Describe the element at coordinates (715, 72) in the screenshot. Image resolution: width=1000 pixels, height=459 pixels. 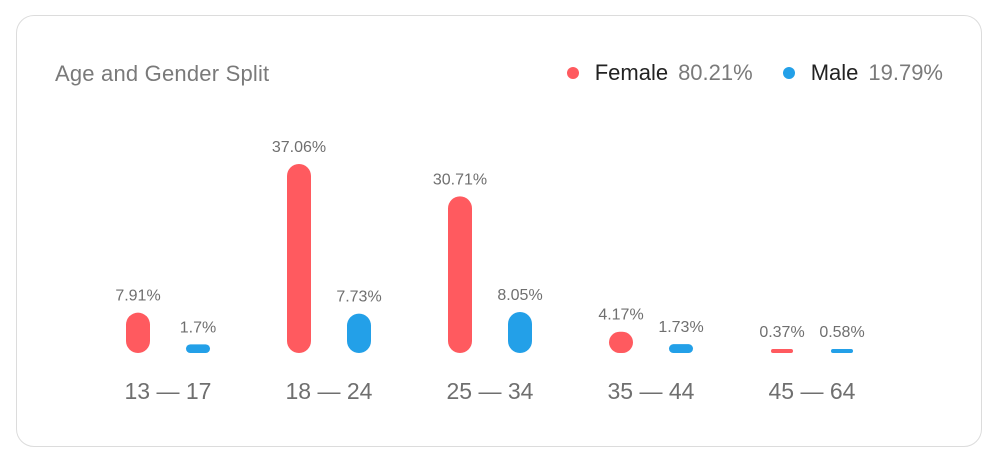
I see `legend-value-female: 80.21%` at that location.